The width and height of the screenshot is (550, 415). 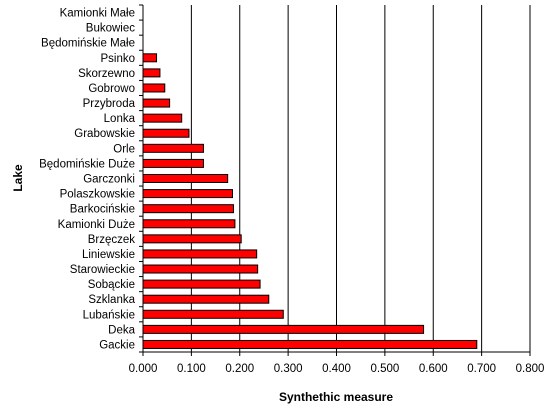 I want to click on category-label: Liniewskie, so click(x=108, y=255).